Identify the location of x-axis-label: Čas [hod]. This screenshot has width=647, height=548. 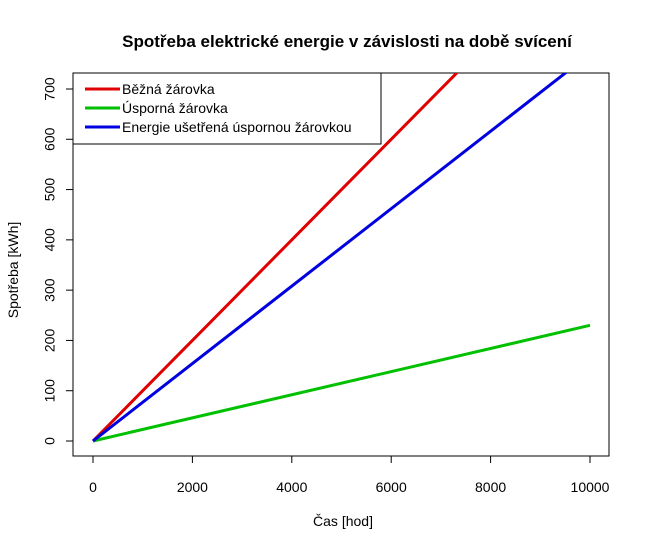
(343, 521).